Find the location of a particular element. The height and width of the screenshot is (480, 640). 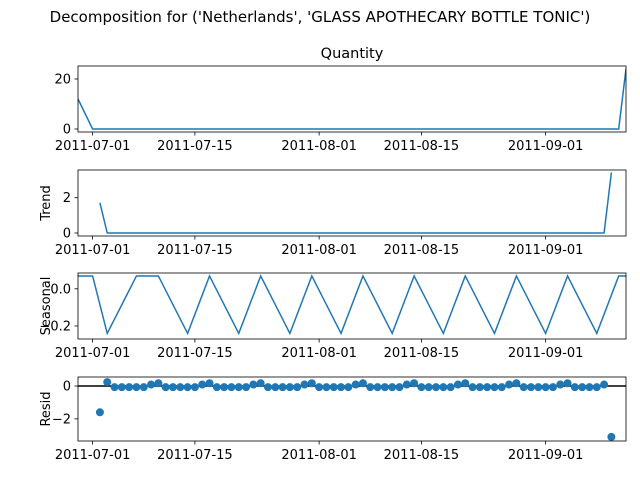

y-tick-label: −0.2 is located at coordinates (55, 326).